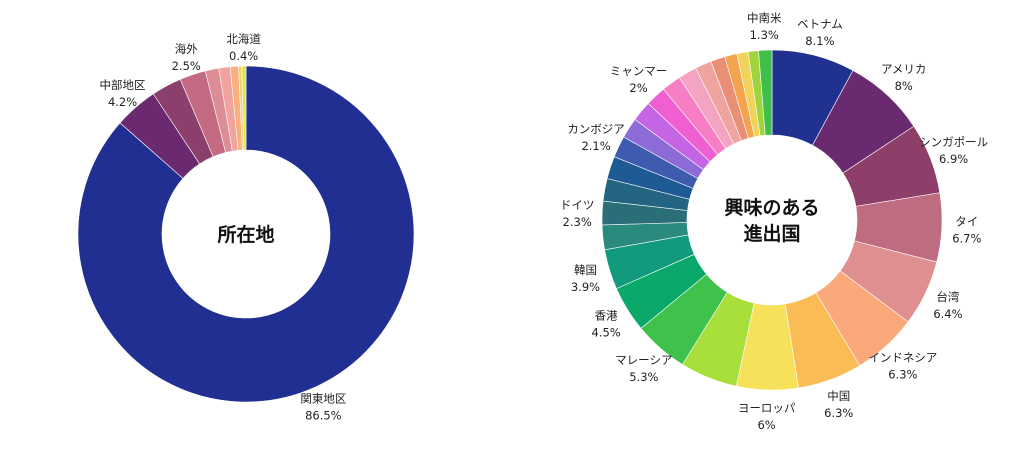 The image size is (1024, 450). Describe the element at coordinates (186, 66) in the screenshot. I see `slice-value: 2.5%` at that location.